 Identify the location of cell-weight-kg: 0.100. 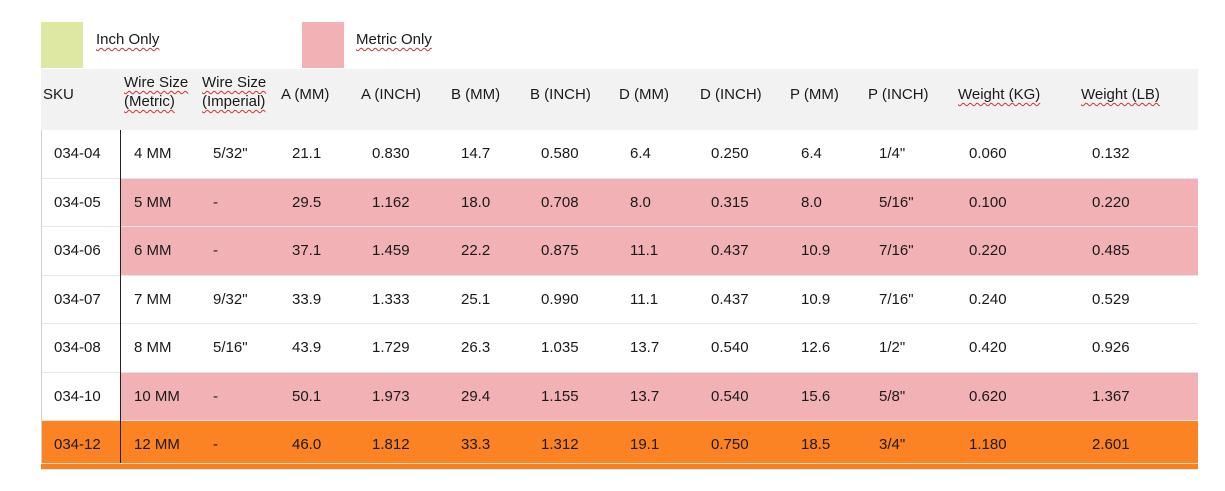
(988, 202).